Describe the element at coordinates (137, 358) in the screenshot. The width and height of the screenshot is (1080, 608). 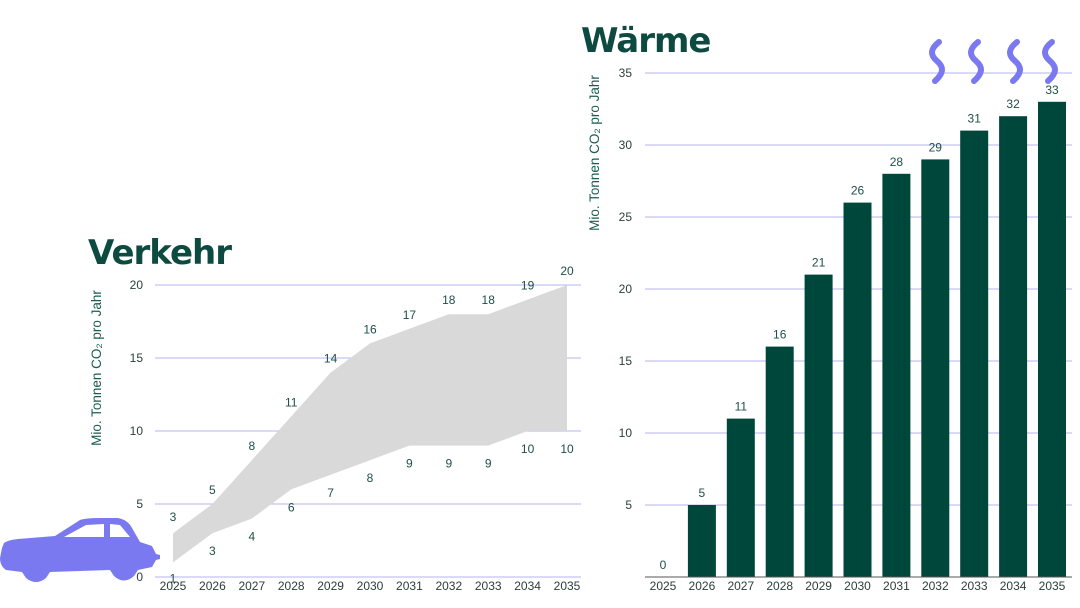
I see `verkehr-y-tick: 15` at that location.